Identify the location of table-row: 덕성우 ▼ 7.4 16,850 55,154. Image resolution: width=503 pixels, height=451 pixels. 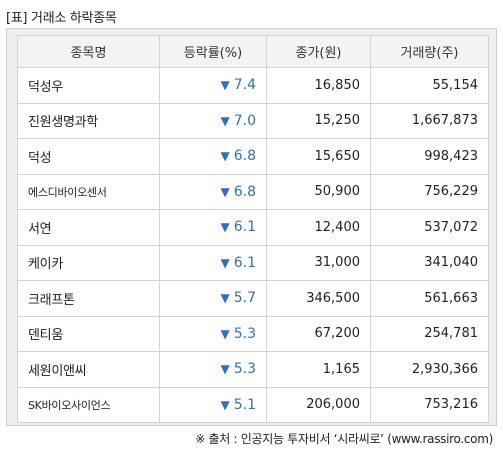
(253, 85).